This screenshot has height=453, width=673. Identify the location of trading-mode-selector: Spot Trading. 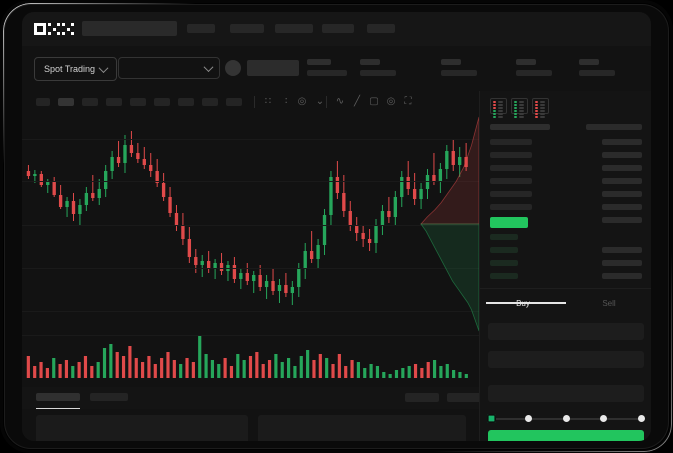
(76, 69).